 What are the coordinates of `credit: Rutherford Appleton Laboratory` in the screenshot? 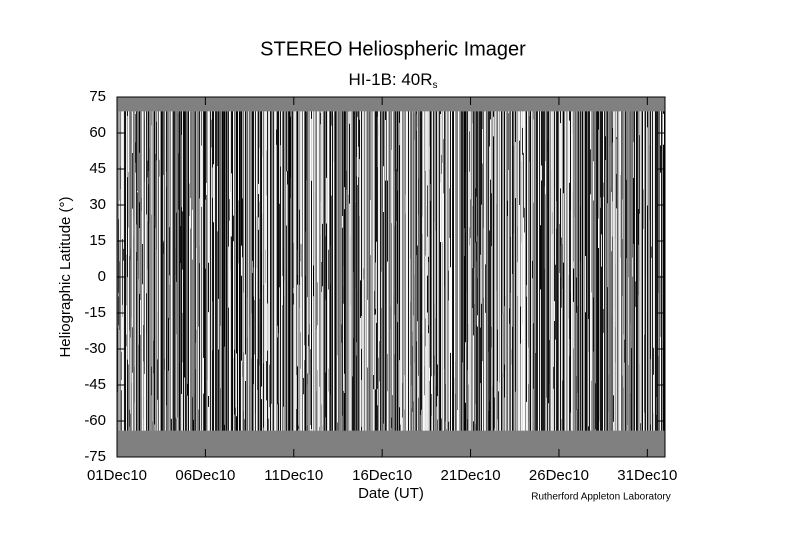 It's located at (601, 497).